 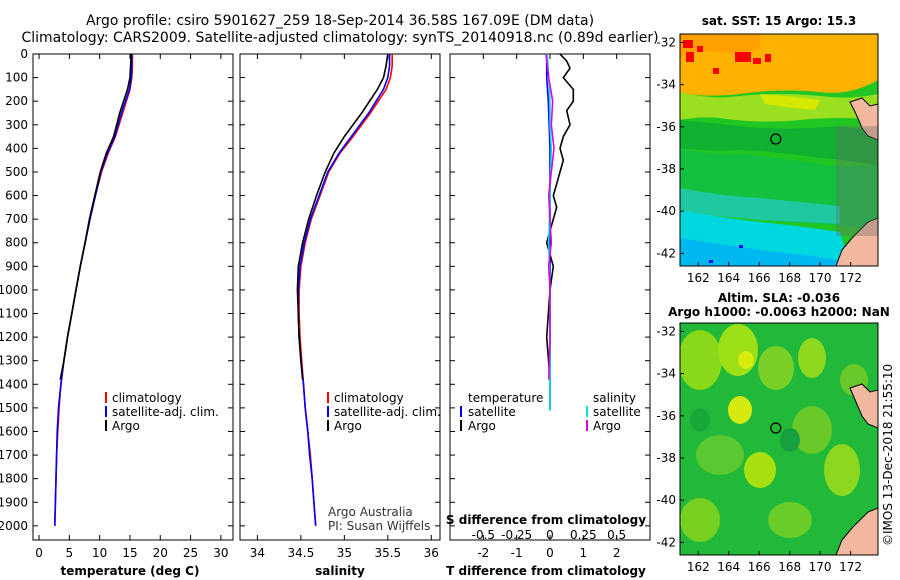 What do you see at coordinates (129, 553) in the screenshot?
I see `x-tick-label: 15` at bounding box center [129, 553].